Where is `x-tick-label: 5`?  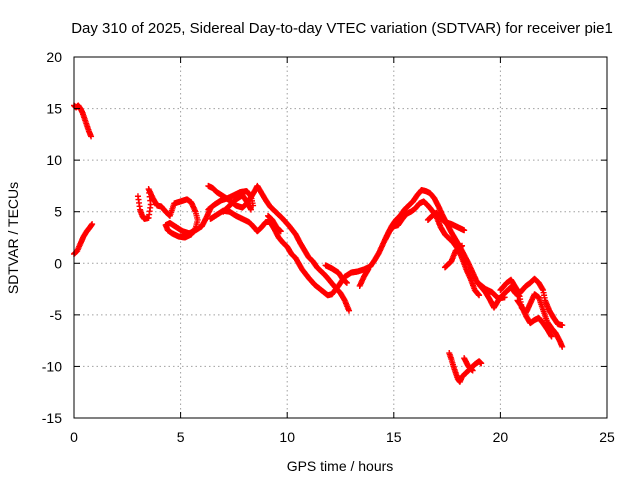 x-tick-label: 5 is located at coordinates (181, 437).